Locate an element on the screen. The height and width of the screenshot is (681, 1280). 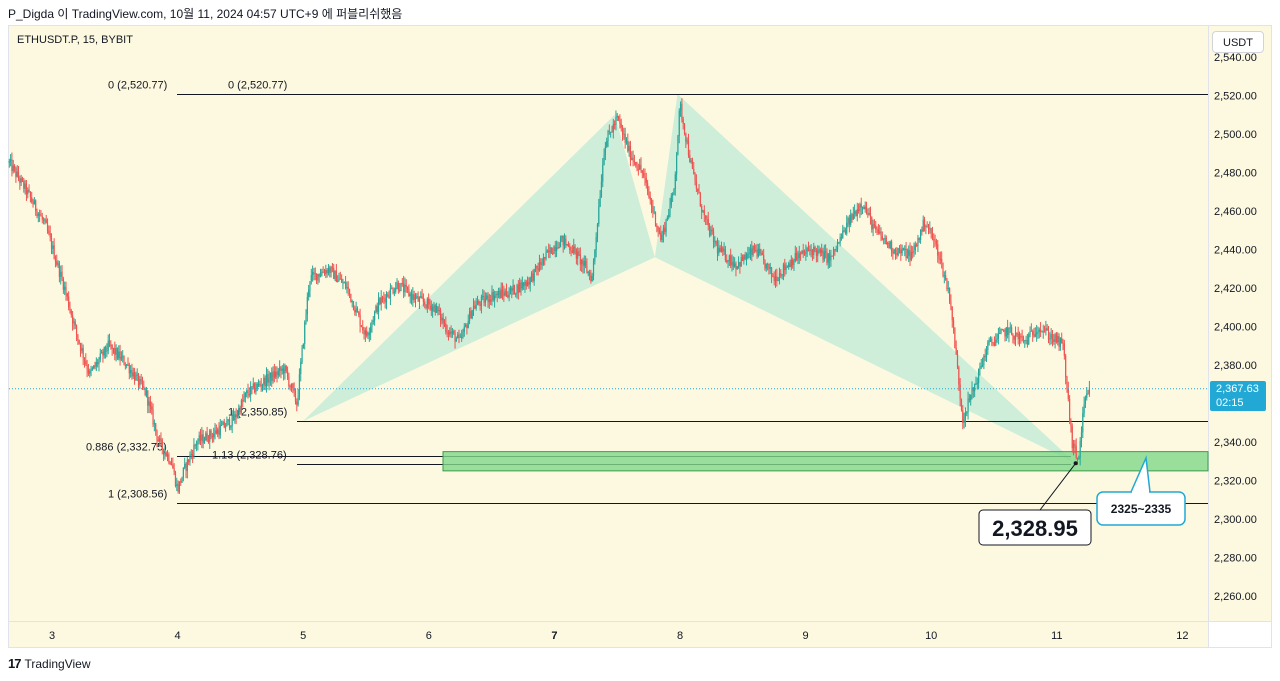
time-tick-label: 8 is located at coordinates (680, 636).